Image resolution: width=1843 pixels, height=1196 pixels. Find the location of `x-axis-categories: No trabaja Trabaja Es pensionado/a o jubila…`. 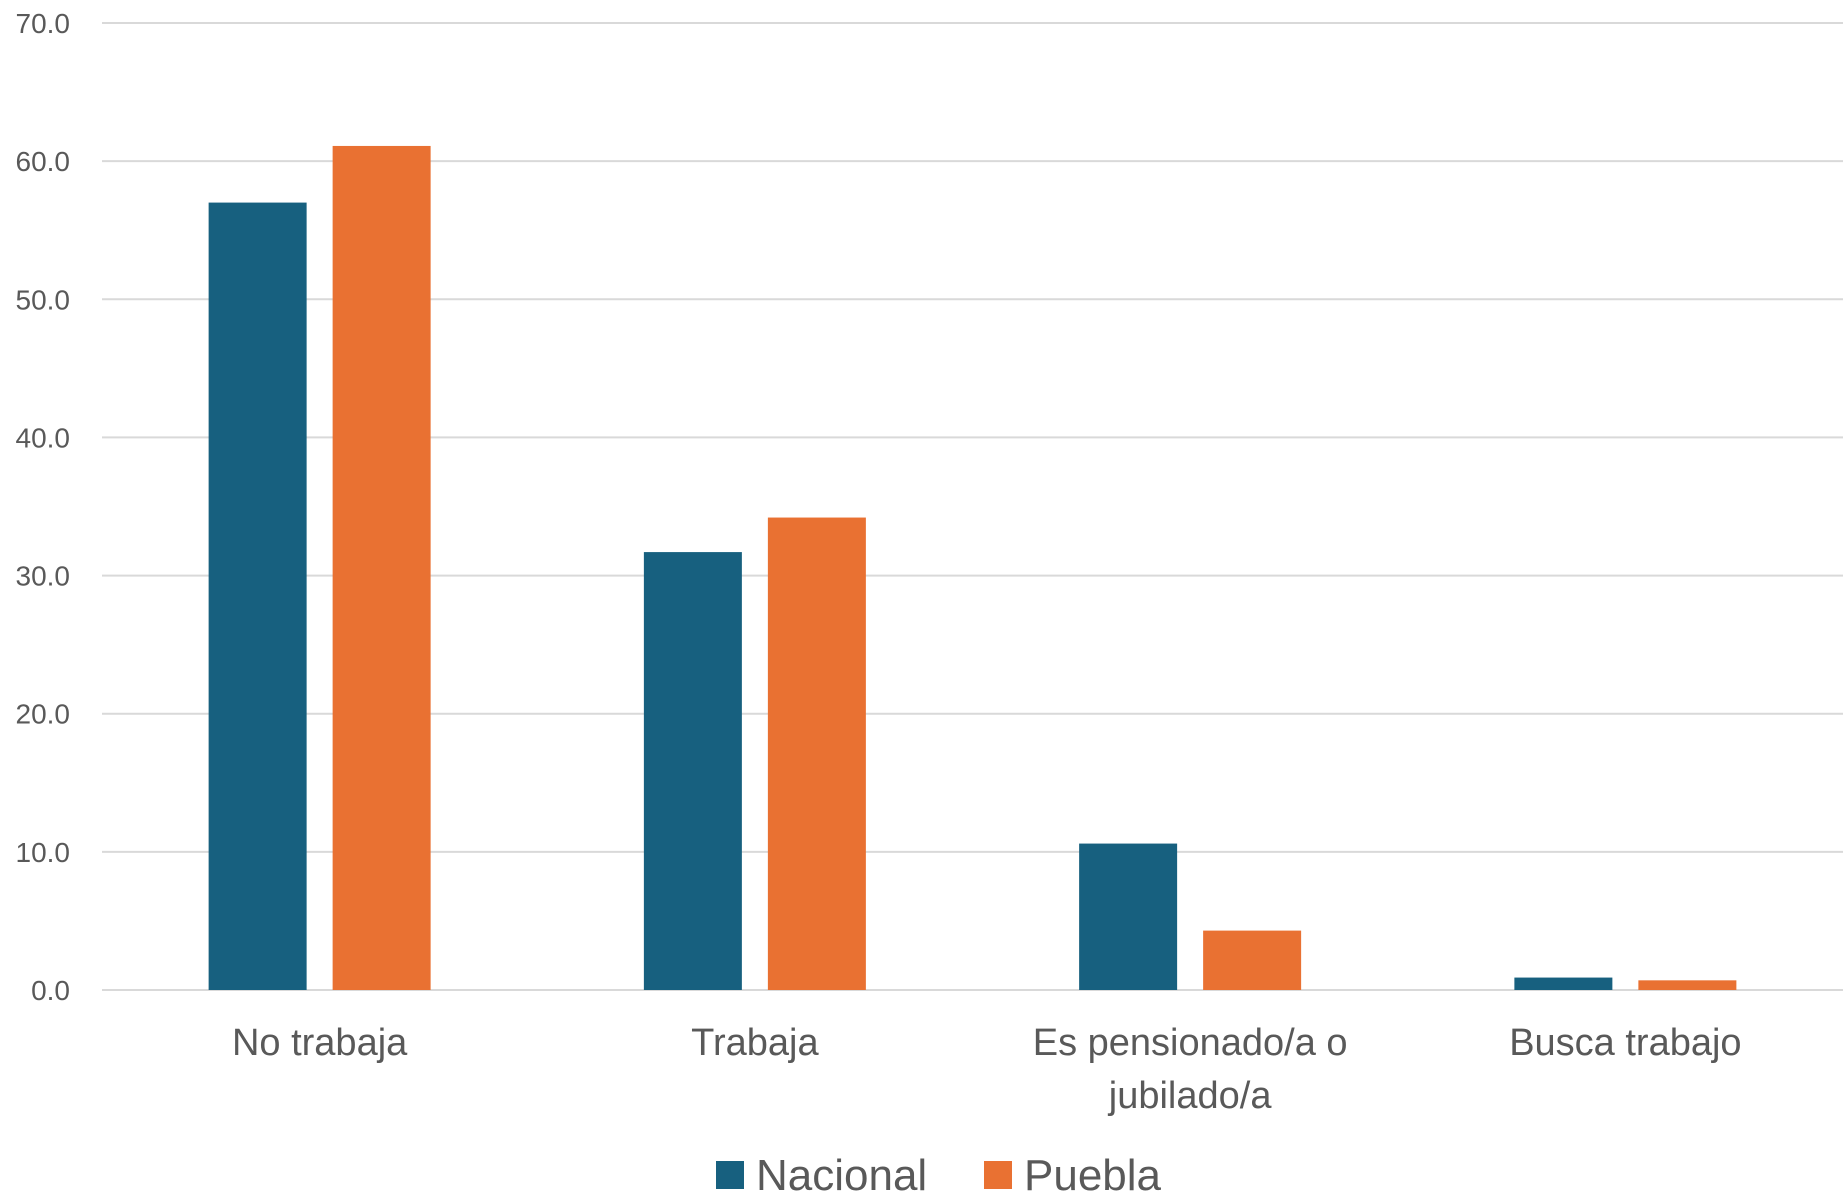

x-axis-categories: No trabaja Trabaja Es pensionado/a o jubila… is located at coordinates (987, 1069).